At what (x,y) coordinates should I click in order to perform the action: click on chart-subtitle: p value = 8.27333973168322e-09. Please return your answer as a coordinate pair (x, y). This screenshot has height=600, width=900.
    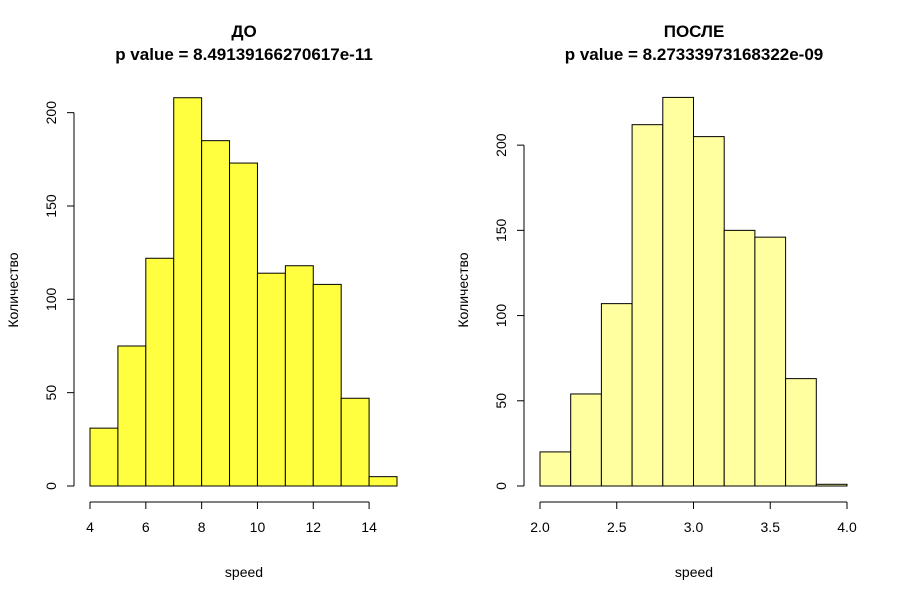
    Looking at the image, I should click on (694, 54).